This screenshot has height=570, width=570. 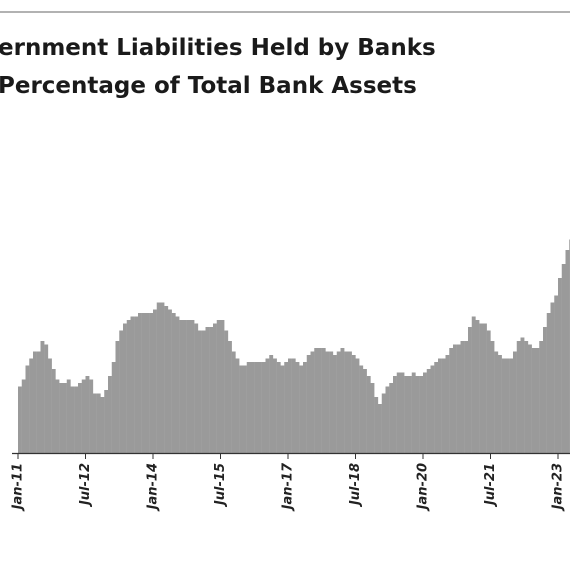 I want to click on x-tick-label: Jan-14, so click(x=153, y=487).